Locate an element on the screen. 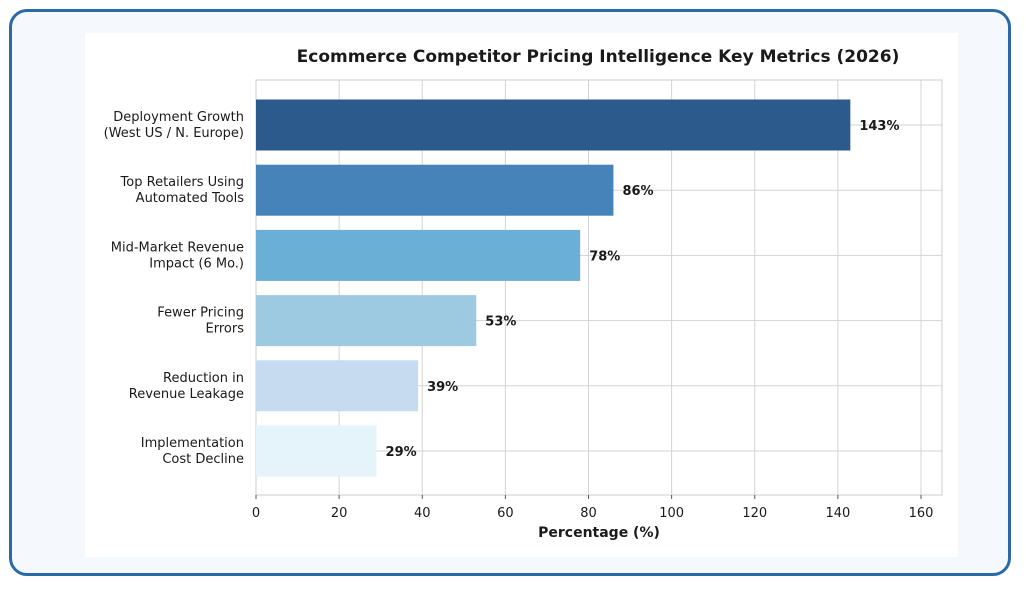 This screenshot has width=1026, height=589. bar-value-label: 29% is located at coordinates (401, 452).